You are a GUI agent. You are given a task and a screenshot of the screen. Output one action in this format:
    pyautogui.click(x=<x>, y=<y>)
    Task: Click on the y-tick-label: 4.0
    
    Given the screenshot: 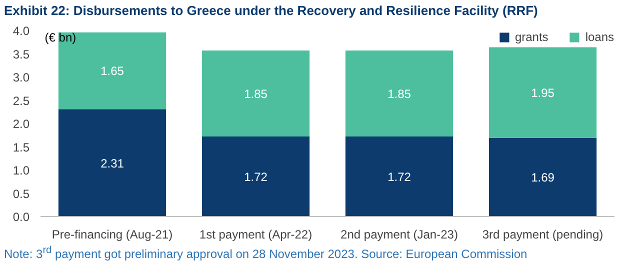 What is the action you would take?
    pyautogui.click(x=21, y=31)
    